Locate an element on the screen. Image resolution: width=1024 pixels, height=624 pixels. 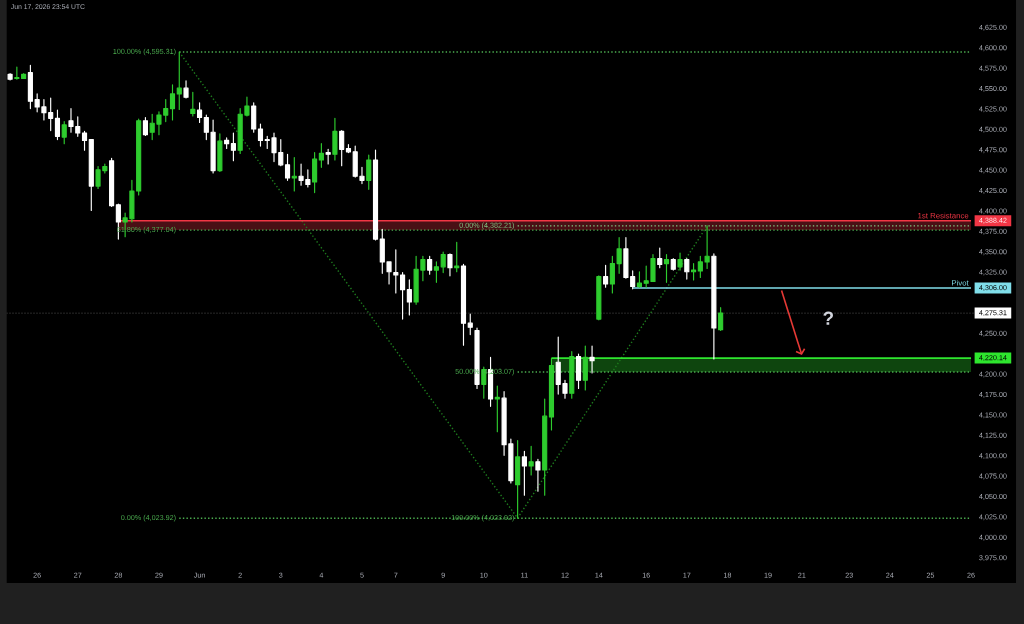
annotation: ? is located at coordinates (828, 318).